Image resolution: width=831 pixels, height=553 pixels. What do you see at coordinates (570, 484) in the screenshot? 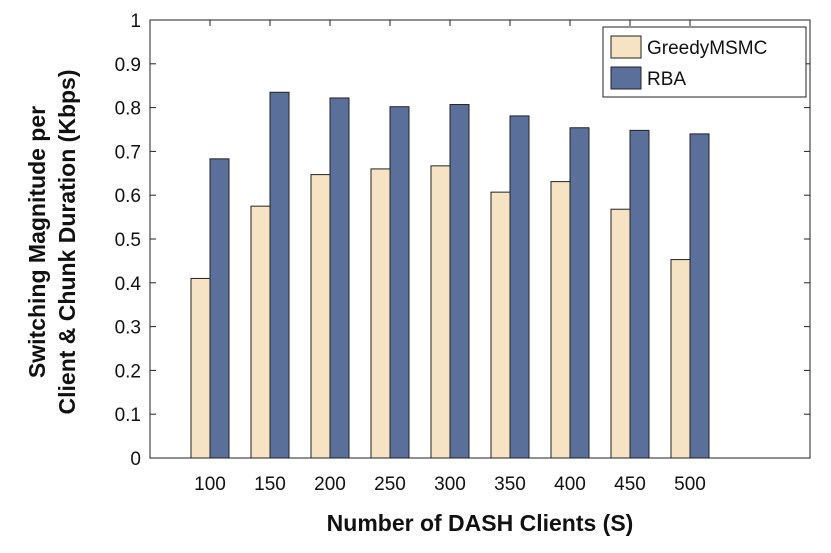
I see `x-tick-label: 400` at bounding box center [570, 484].